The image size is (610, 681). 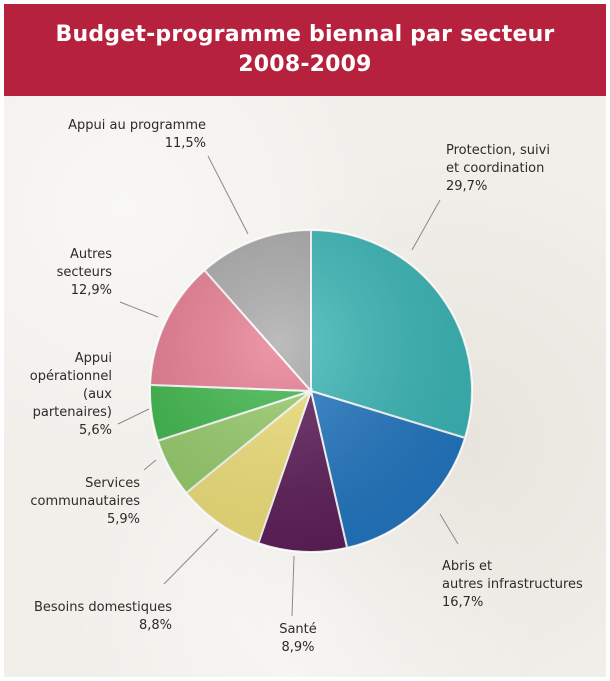 I want to click on slice-label-2: Santé 8,9%, so click(x=298, y=638).